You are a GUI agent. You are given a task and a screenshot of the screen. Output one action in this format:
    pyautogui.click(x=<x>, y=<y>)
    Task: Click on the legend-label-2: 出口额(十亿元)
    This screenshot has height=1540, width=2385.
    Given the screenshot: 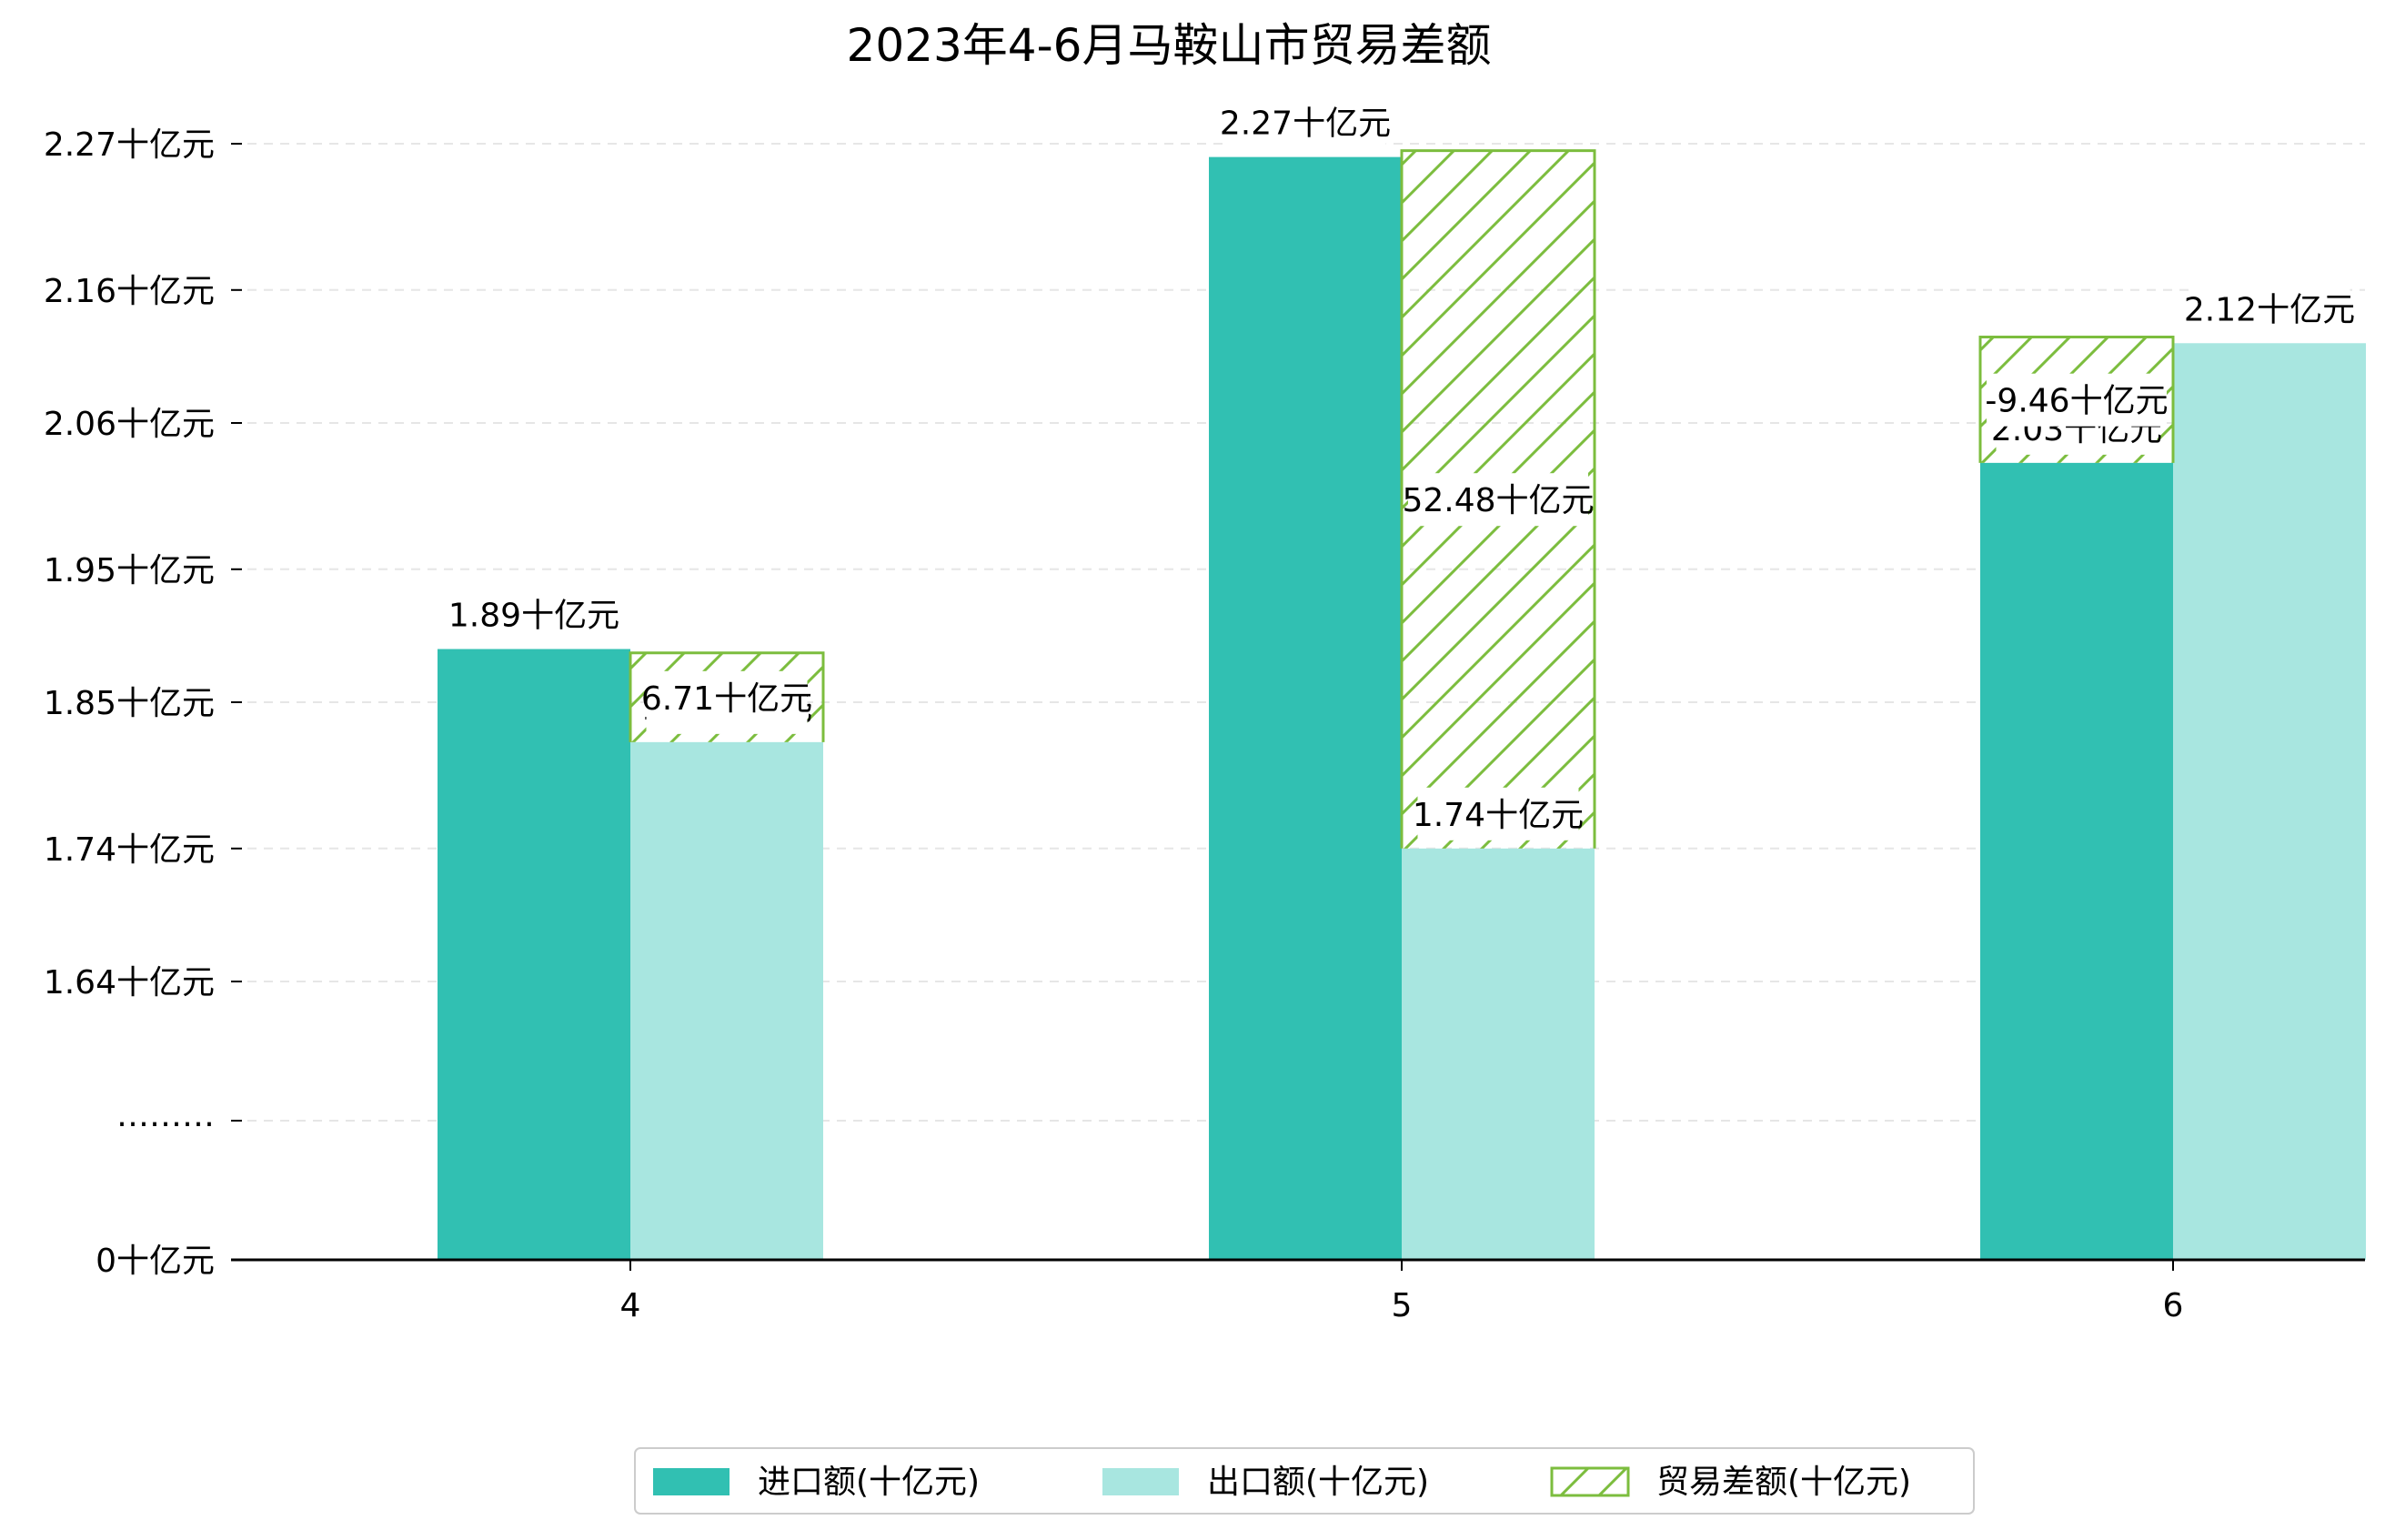 What is the action you would take?
    pyautogui.click(x=1318, y=1482)
    